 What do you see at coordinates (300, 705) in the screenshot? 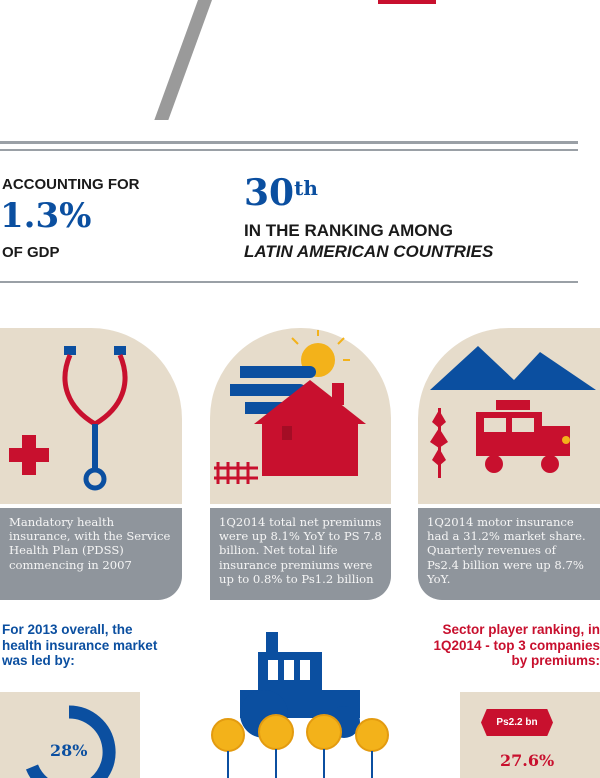
I see `tractor-icon` at bounding box center [300, 705].